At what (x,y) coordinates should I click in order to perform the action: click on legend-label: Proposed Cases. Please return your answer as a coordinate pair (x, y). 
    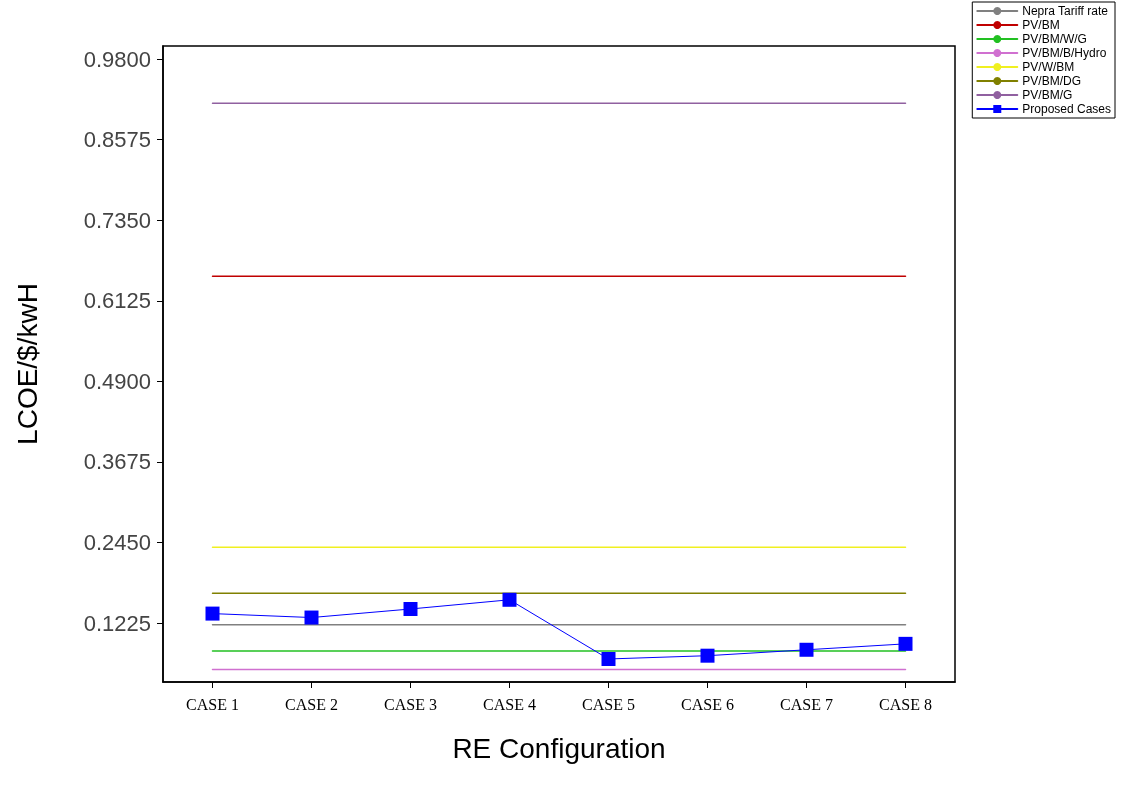
    Looking at the image, I should click on (1066, 109).